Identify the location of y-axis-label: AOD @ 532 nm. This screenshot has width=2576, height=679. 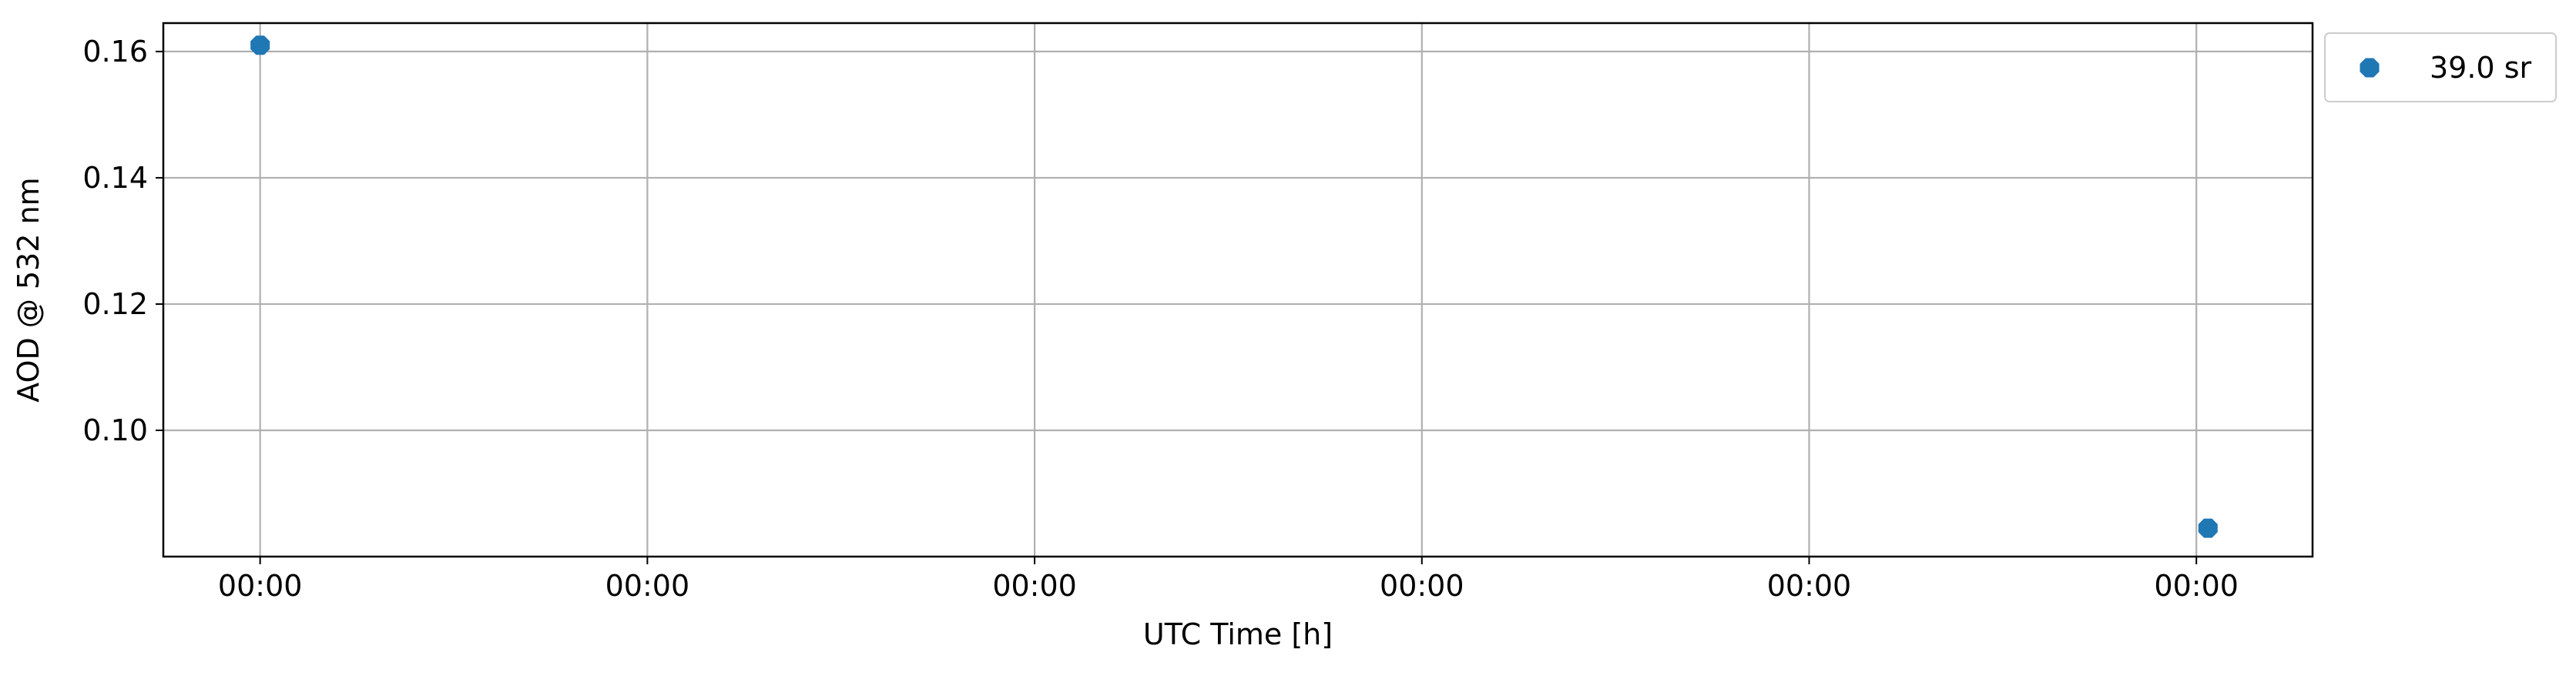
(28, 290).